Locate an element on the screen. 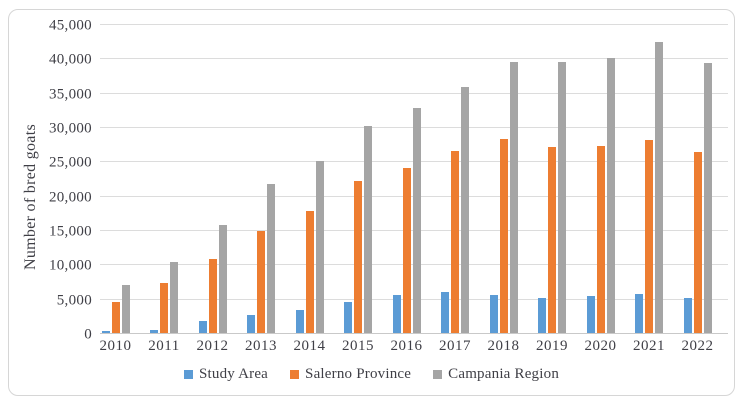 Image resolution: width=743 pixels, height=404 pixels. bar-campania-region-2010 is located at coordinates (125, 308).